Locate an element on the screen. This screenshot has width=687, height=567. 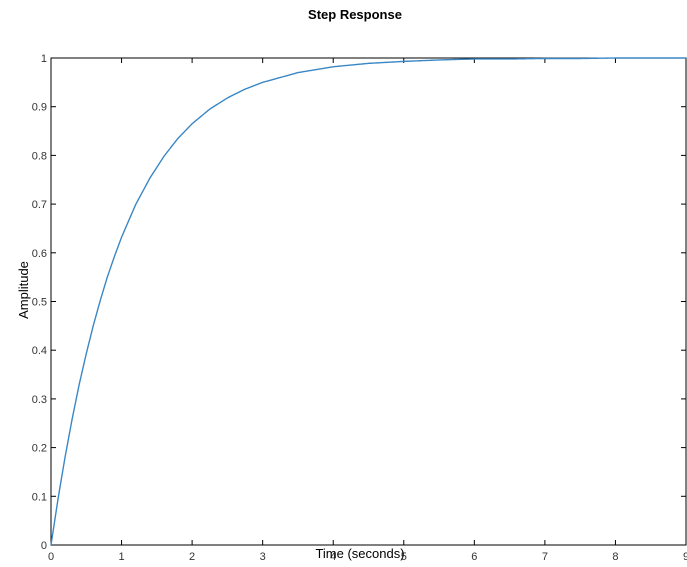
y-tick-label: 0.2 is located at coordinates (39, 449).